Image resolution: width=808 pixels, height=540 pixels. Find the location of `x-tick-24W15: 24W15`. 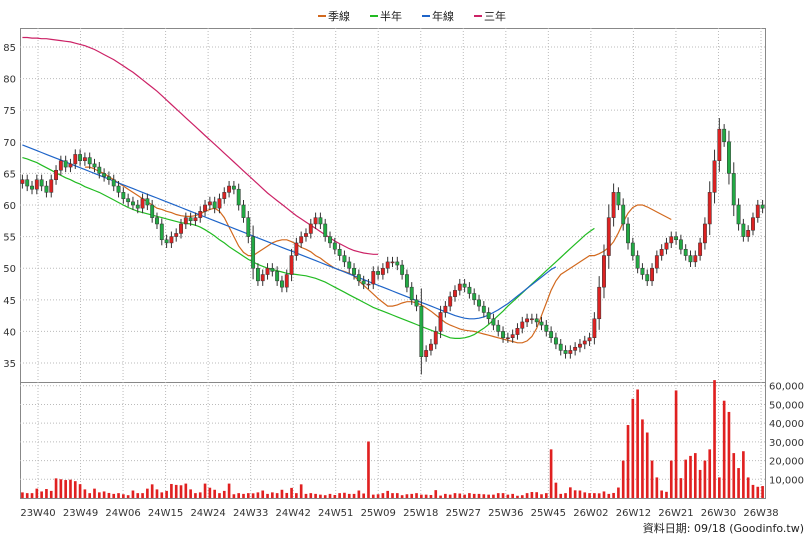

x-tick-24W15: 24W15 is located at coordinates (165, 513).